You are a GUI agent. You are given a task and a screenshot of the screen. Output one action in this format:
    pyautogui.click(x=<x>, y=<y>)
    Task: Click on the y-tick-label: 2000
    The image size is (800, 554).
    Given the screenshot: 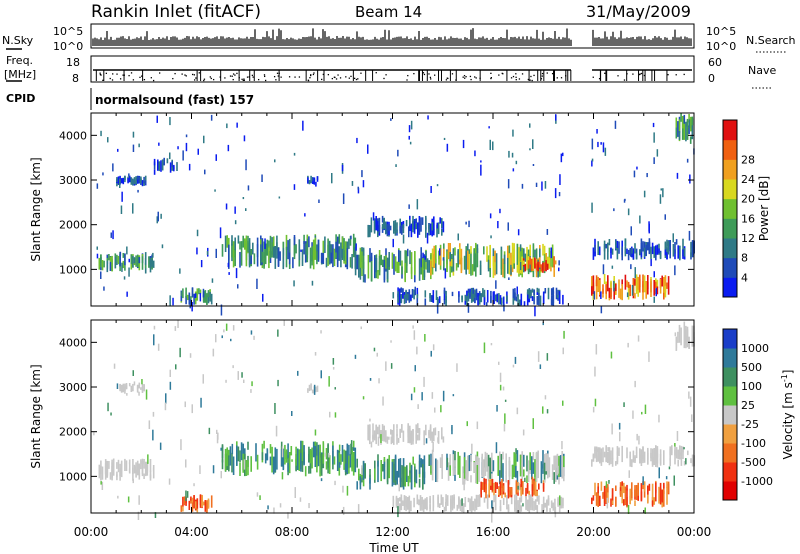 What is the action you would take?
    pyautogui.click(x=73, y=225)
    